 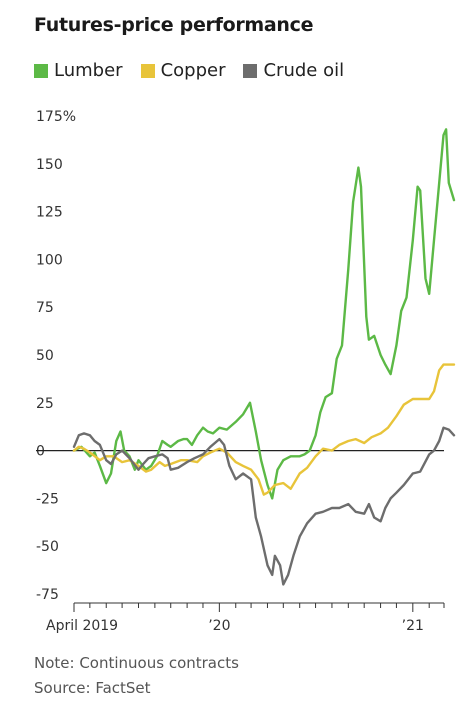 What do you see at coordinates (47, 499) in the screenshot?
I see `y-tick-label: -25` at bounding box center [47, 499].